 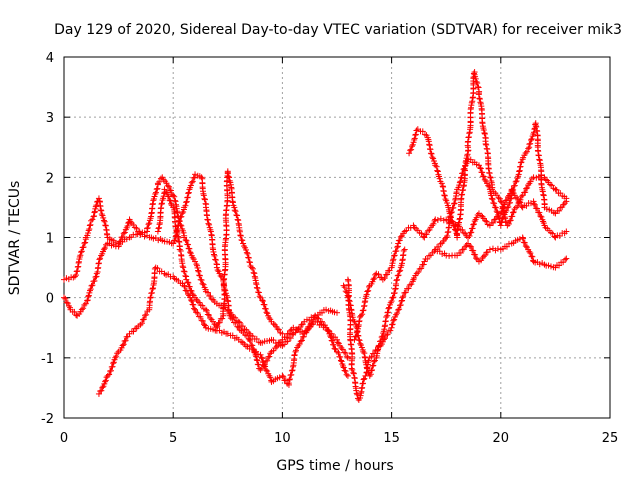 I want to click on y-tick-label: 1, so click(x=50, y=239).